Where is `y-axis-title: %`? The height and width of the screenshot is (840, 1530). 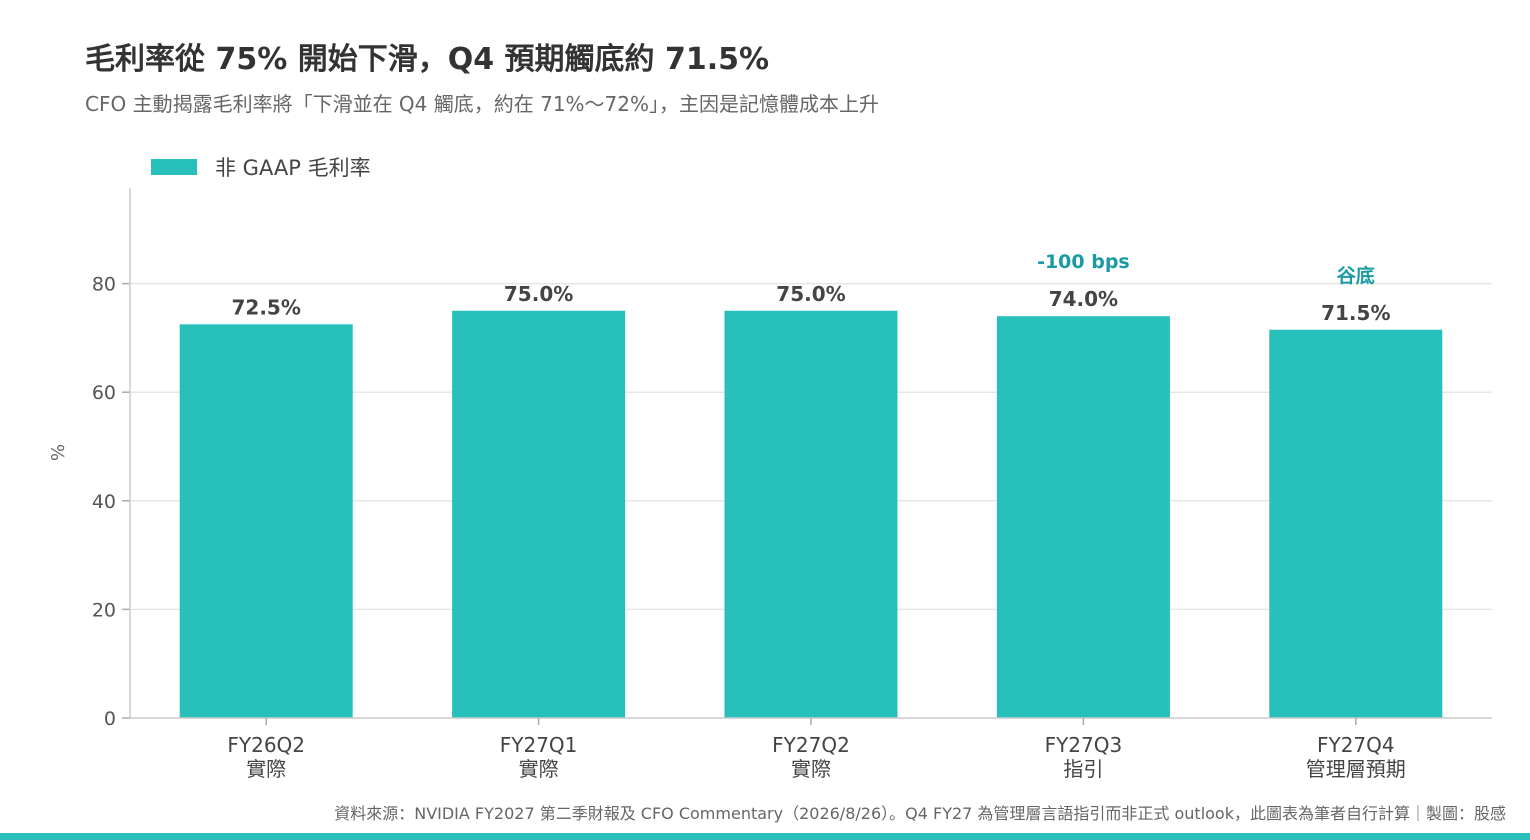 y-axis-title: % is located at coordinates (58, 452).